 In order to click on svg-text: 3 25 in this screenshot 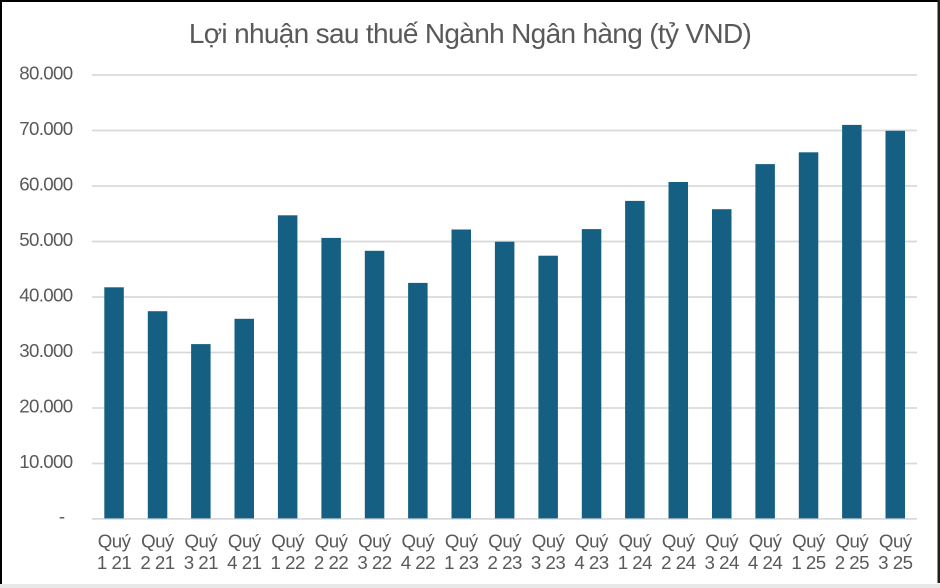, I will do `click(895, 562)`.